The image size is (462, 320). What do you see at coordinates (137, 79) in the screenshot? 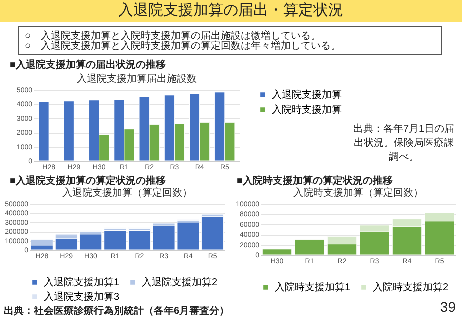
I see `chart-title: 入退院支援加算届出施設数` at bounding box center [137, 79].